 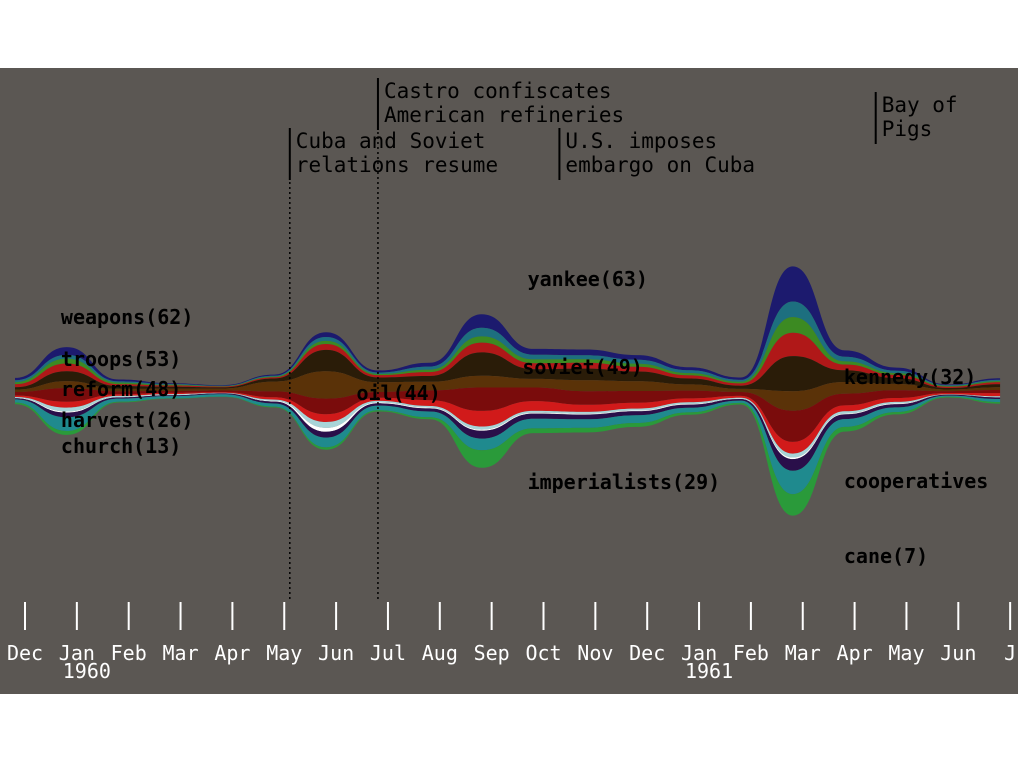 What do you see at coordinates (920, 105) in the screenshot?
I see `event-label-line: Bay of` at bounding box center [920, 105].